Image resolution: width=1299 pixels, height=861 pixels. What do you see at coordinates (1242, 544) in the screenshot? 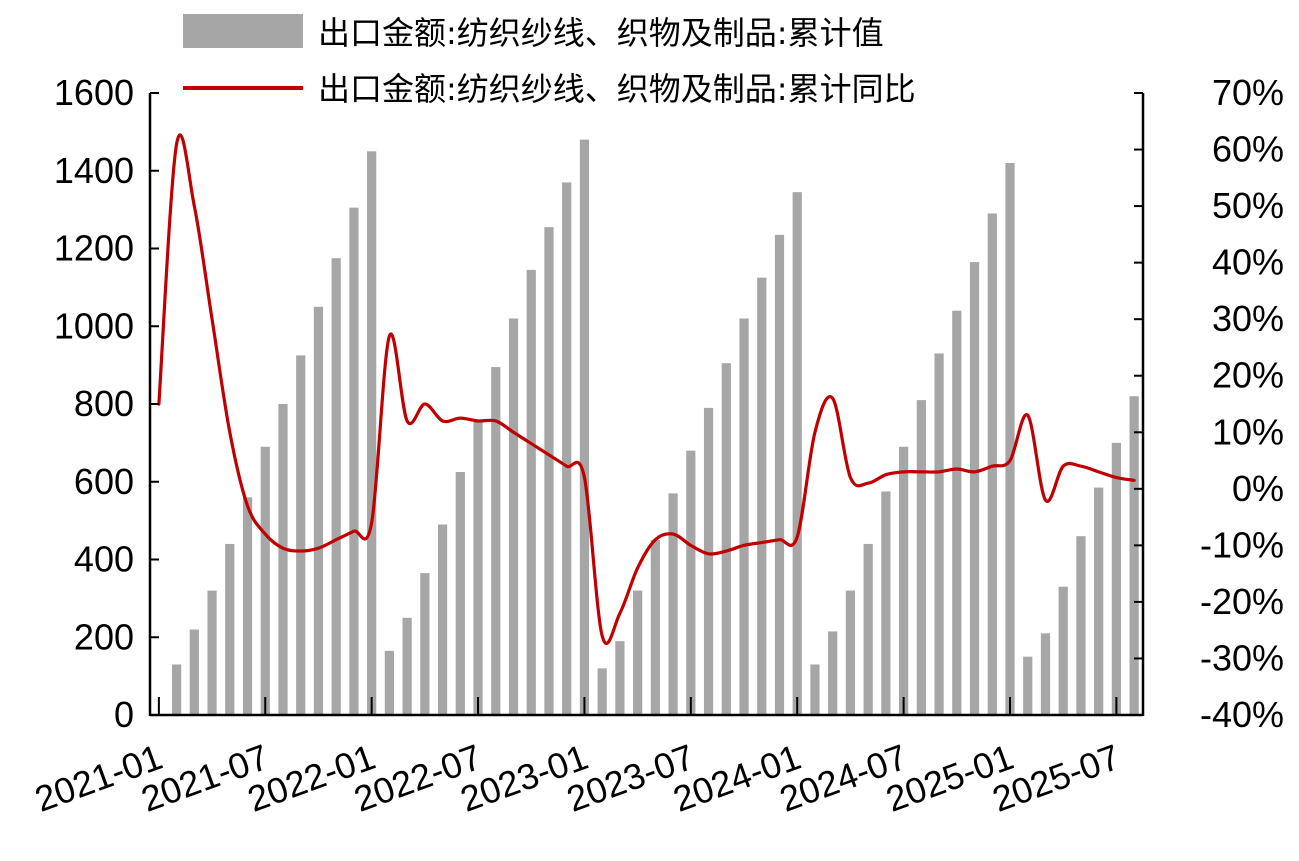
I see `right-tick-label: -10%` at bounding box center [1242, 544].